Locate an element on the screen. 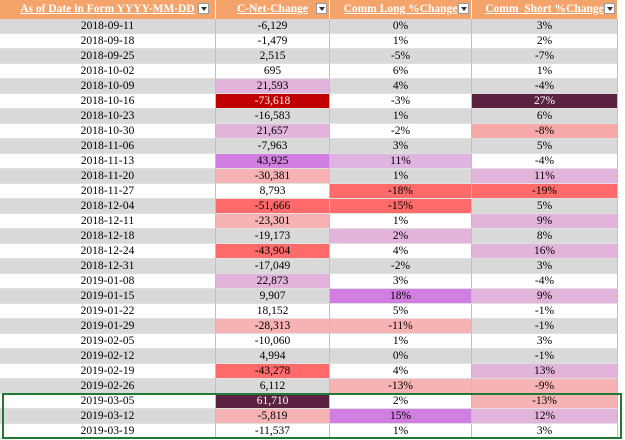  cell: 61,710 is located at coordinates (273, 401).